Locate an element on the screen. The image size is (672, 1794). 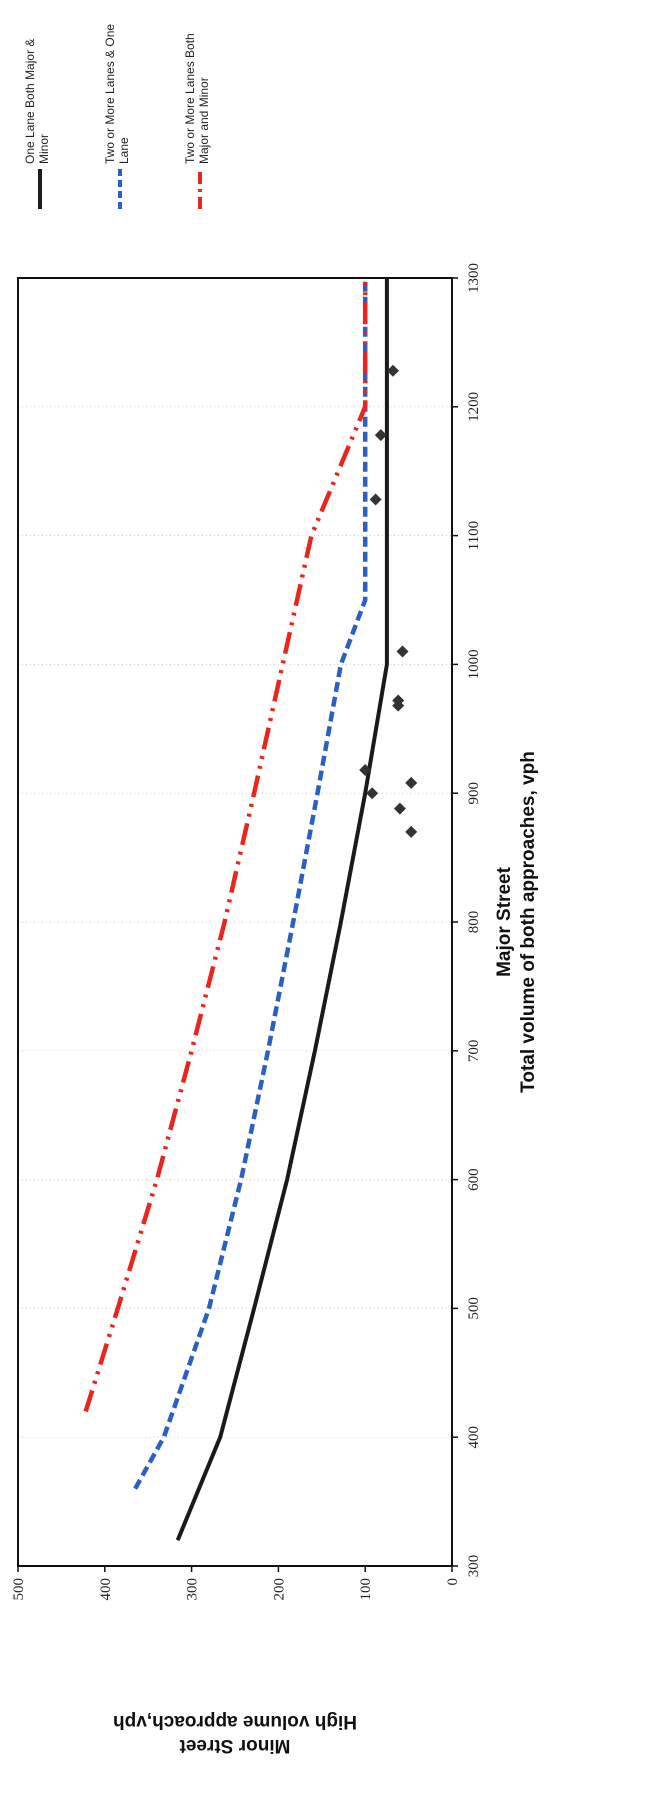
legend-label-line: Two or More Lanes & One is located at coordinates (110, 94).